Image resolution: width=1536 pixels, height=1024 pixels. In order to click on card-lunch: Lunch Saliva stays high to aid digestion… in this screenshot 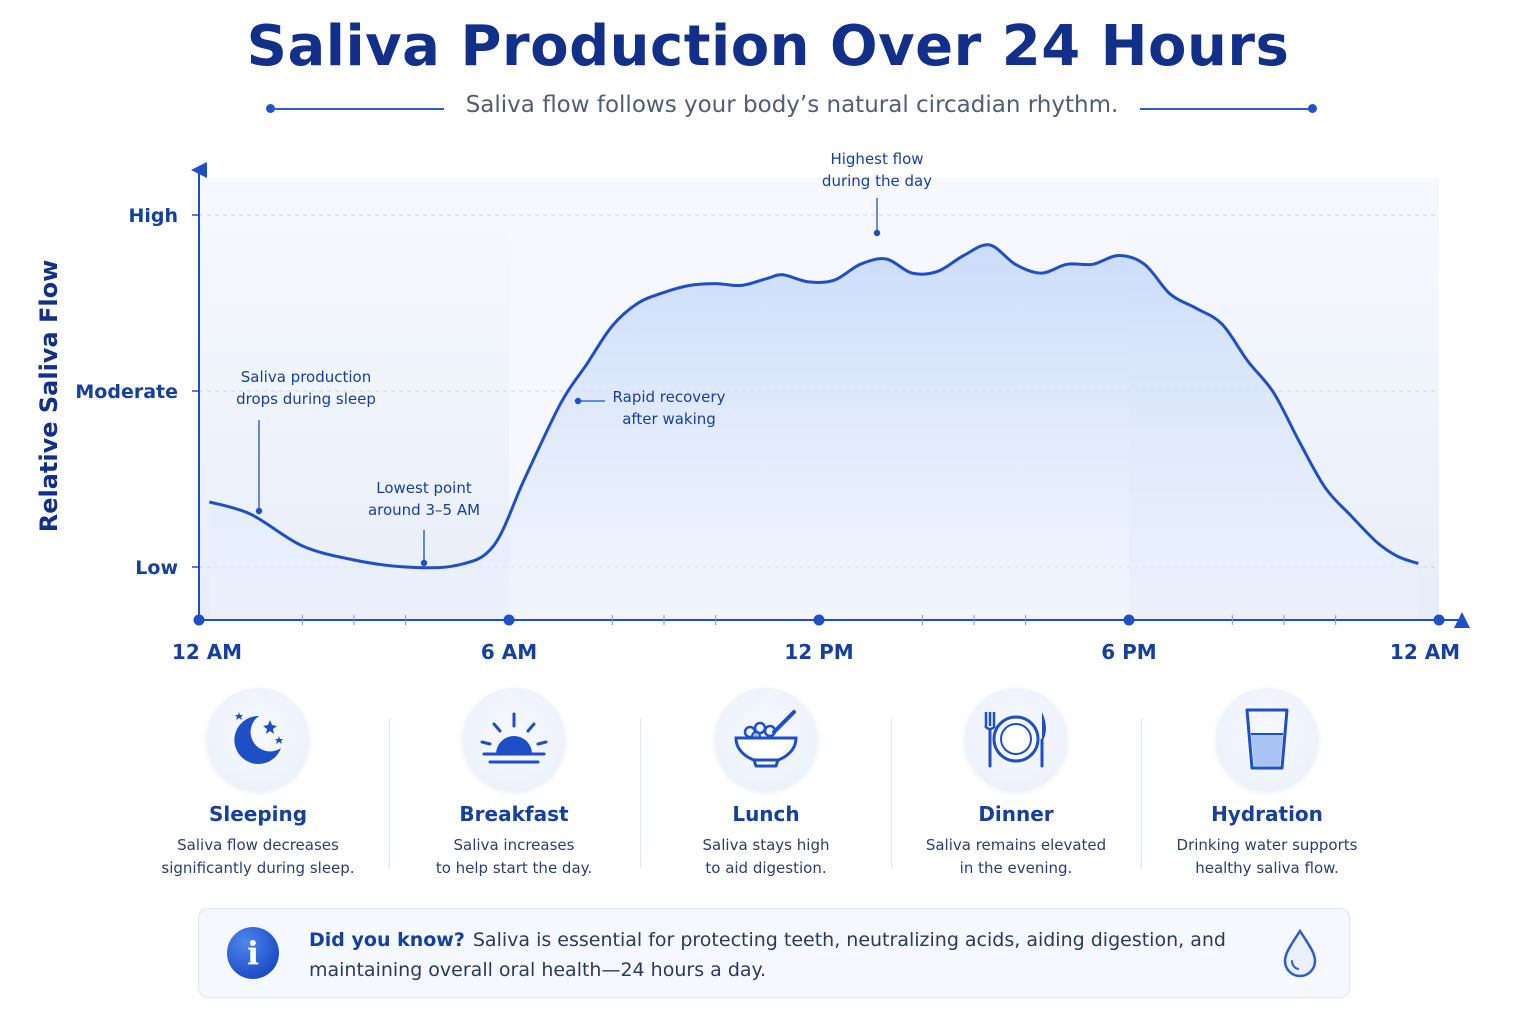, I will do `click(766, 784)`.